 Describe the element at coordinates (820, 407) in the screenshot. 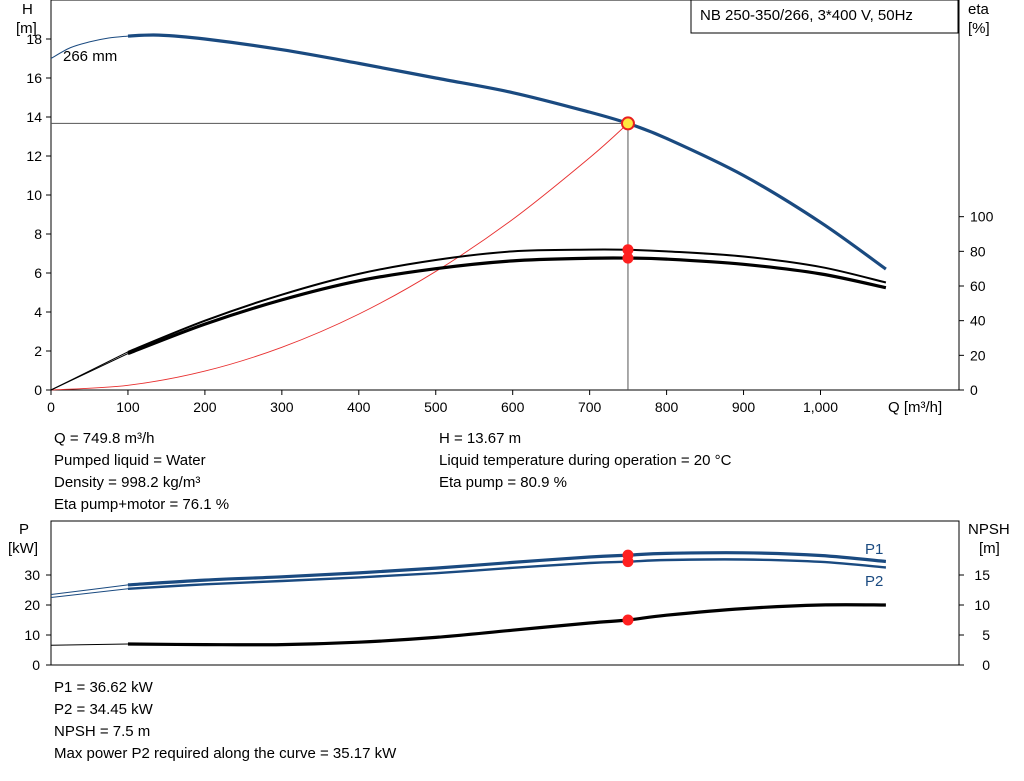

I see `x-tick-label: 1,000` at that location.